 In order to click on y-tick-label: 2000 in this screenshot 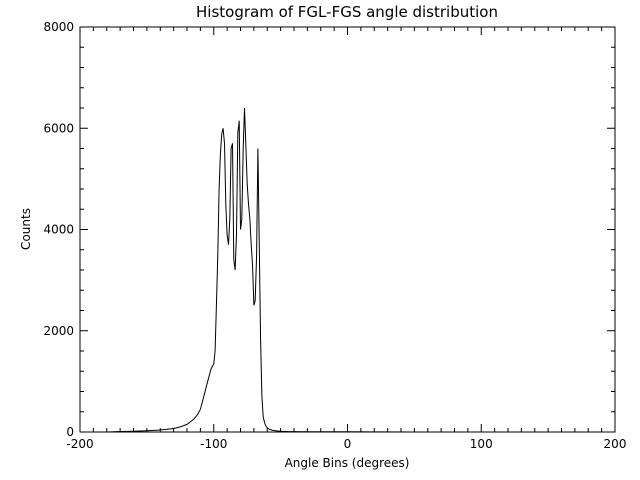, I will do `click(58, 331)`.